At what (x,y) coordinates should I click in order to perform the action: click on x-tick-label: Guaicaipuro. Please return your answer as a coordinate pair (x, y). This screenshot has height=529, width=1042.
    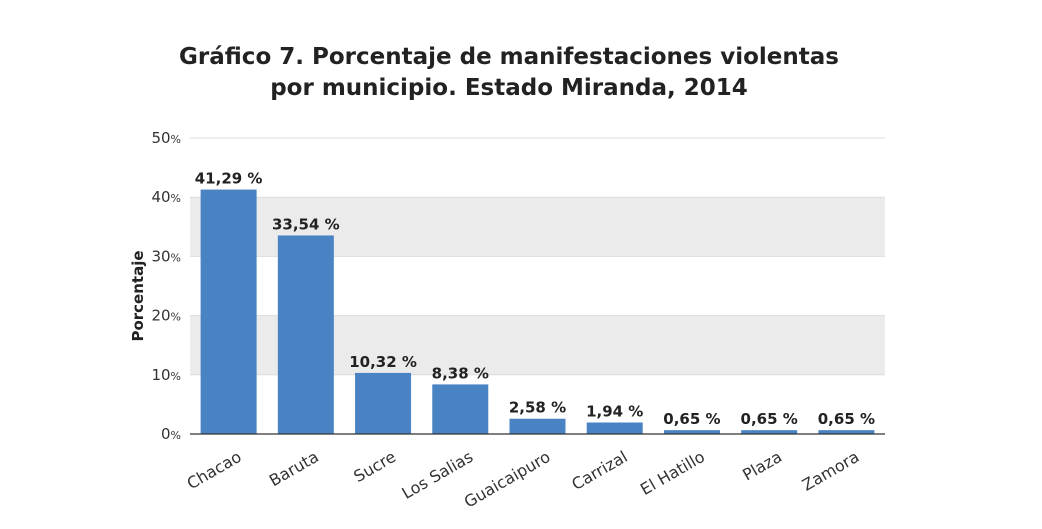
    Looking at the image, I should click on (507, 479).